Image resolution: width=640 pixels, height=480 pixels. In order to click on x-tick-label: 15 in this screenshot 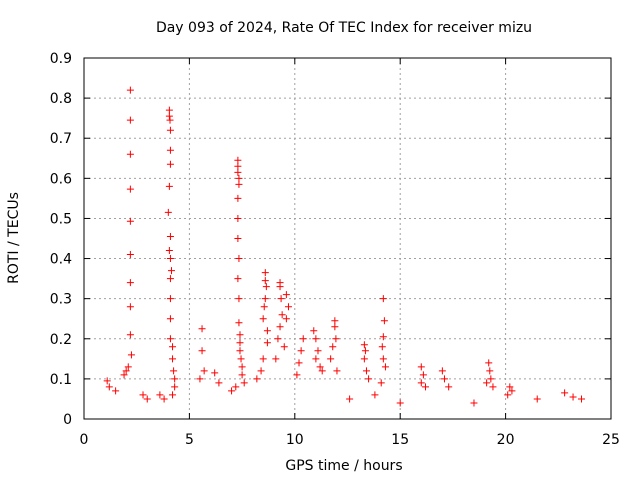, I will do `click(400, 440)`.